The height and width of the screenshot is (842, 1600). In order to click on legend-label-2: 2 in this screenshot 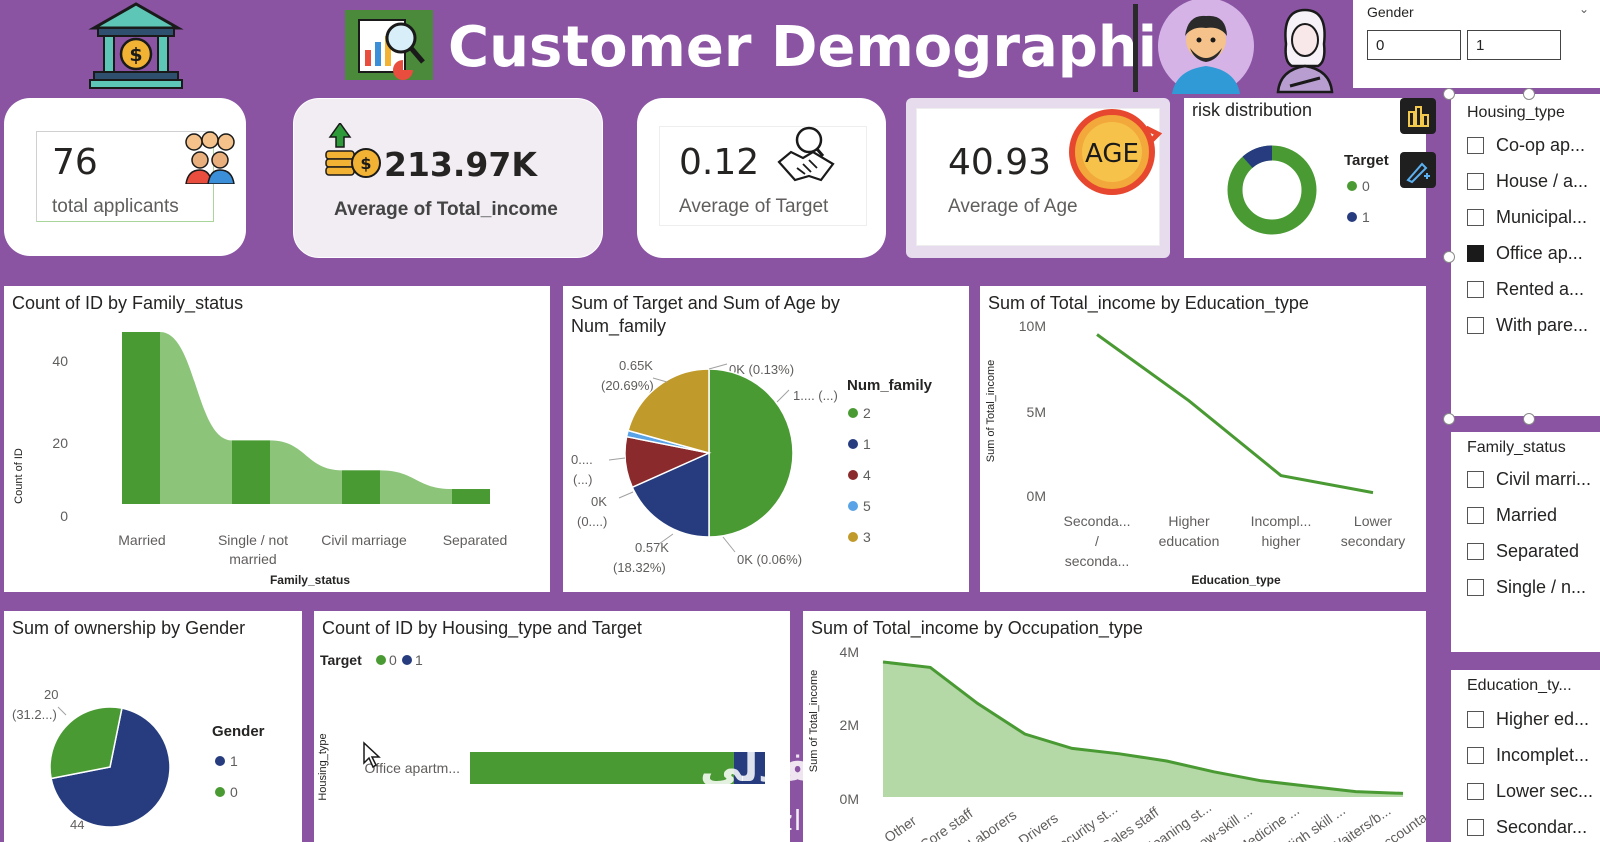, I will do `click(867, 413)`.